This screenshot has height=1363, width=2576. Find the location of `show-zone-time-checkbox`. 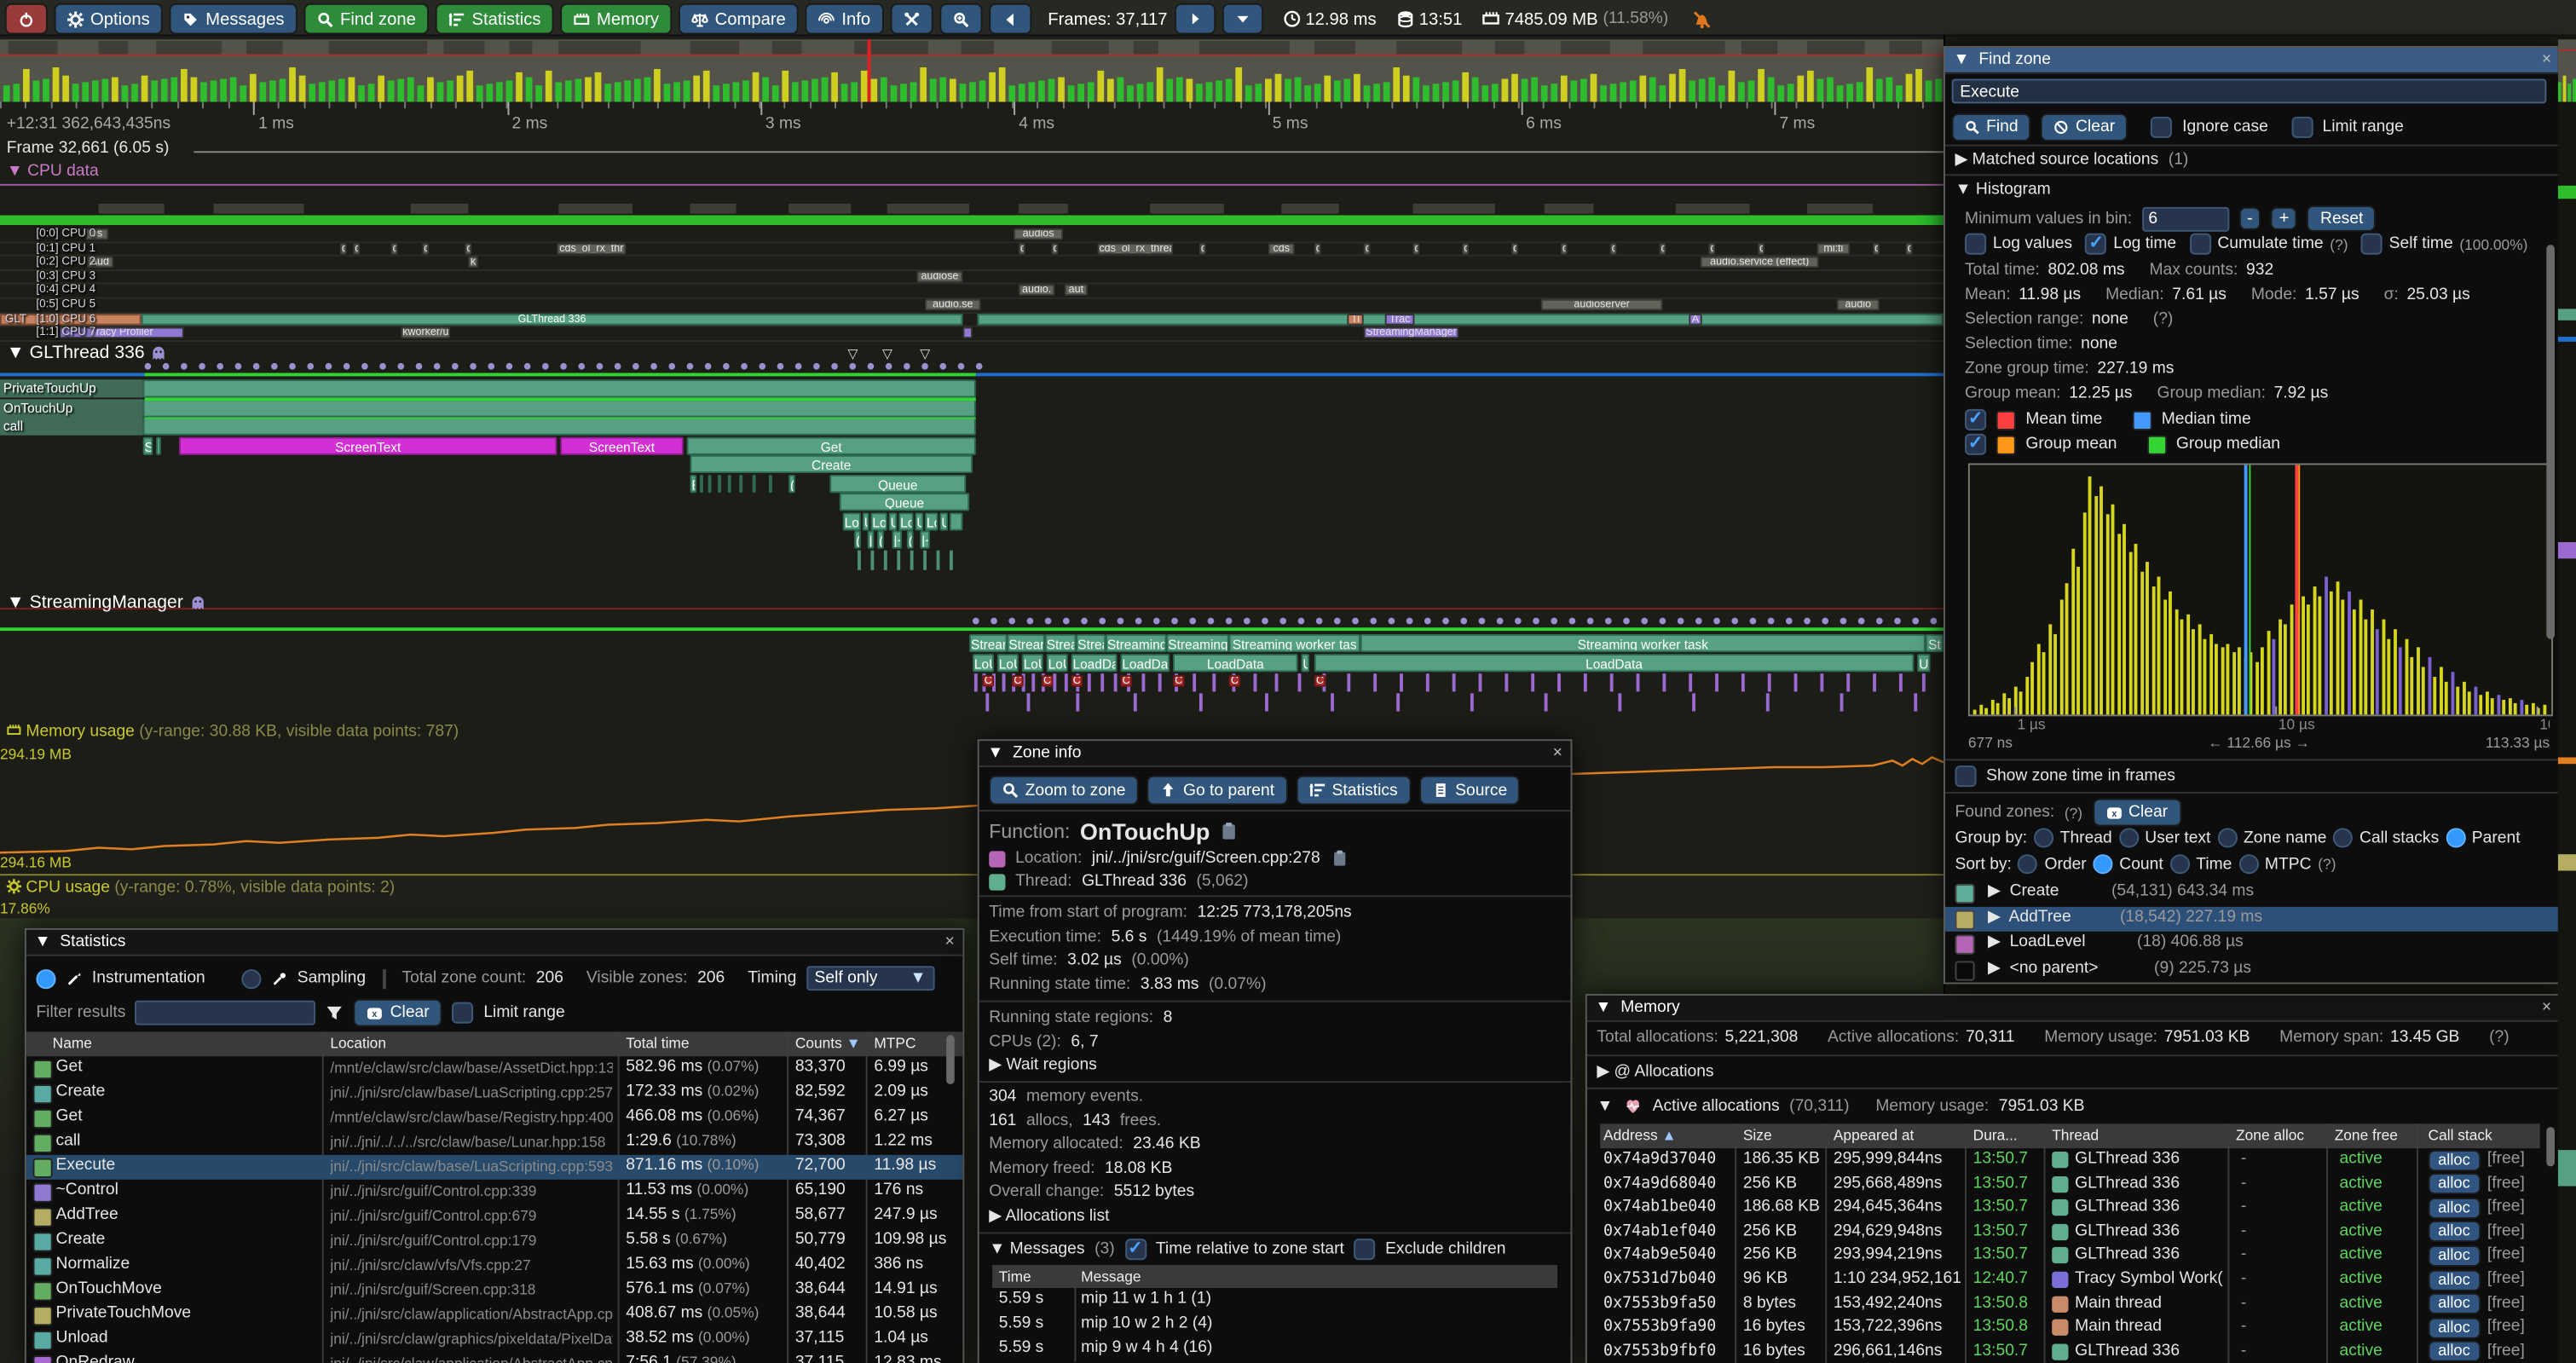

show-zone-time-checkbox is located at coordinates (1966, 776).